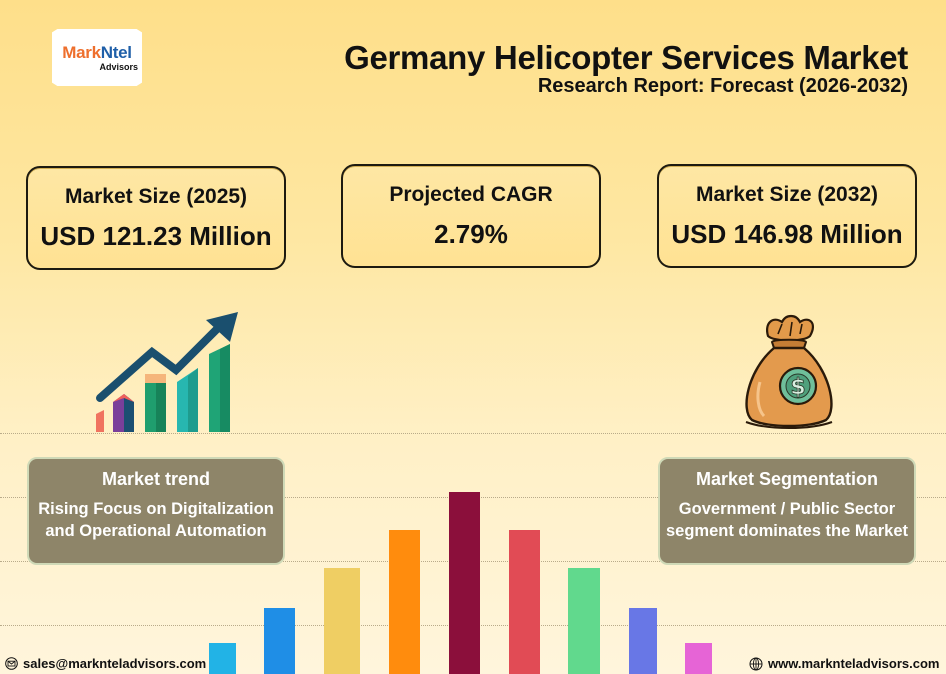  What do you see at coordinates (626, 57) in the screenshot?
I see `page-title: Germany Helicopter Services Market` at bounding box center [626, 57].